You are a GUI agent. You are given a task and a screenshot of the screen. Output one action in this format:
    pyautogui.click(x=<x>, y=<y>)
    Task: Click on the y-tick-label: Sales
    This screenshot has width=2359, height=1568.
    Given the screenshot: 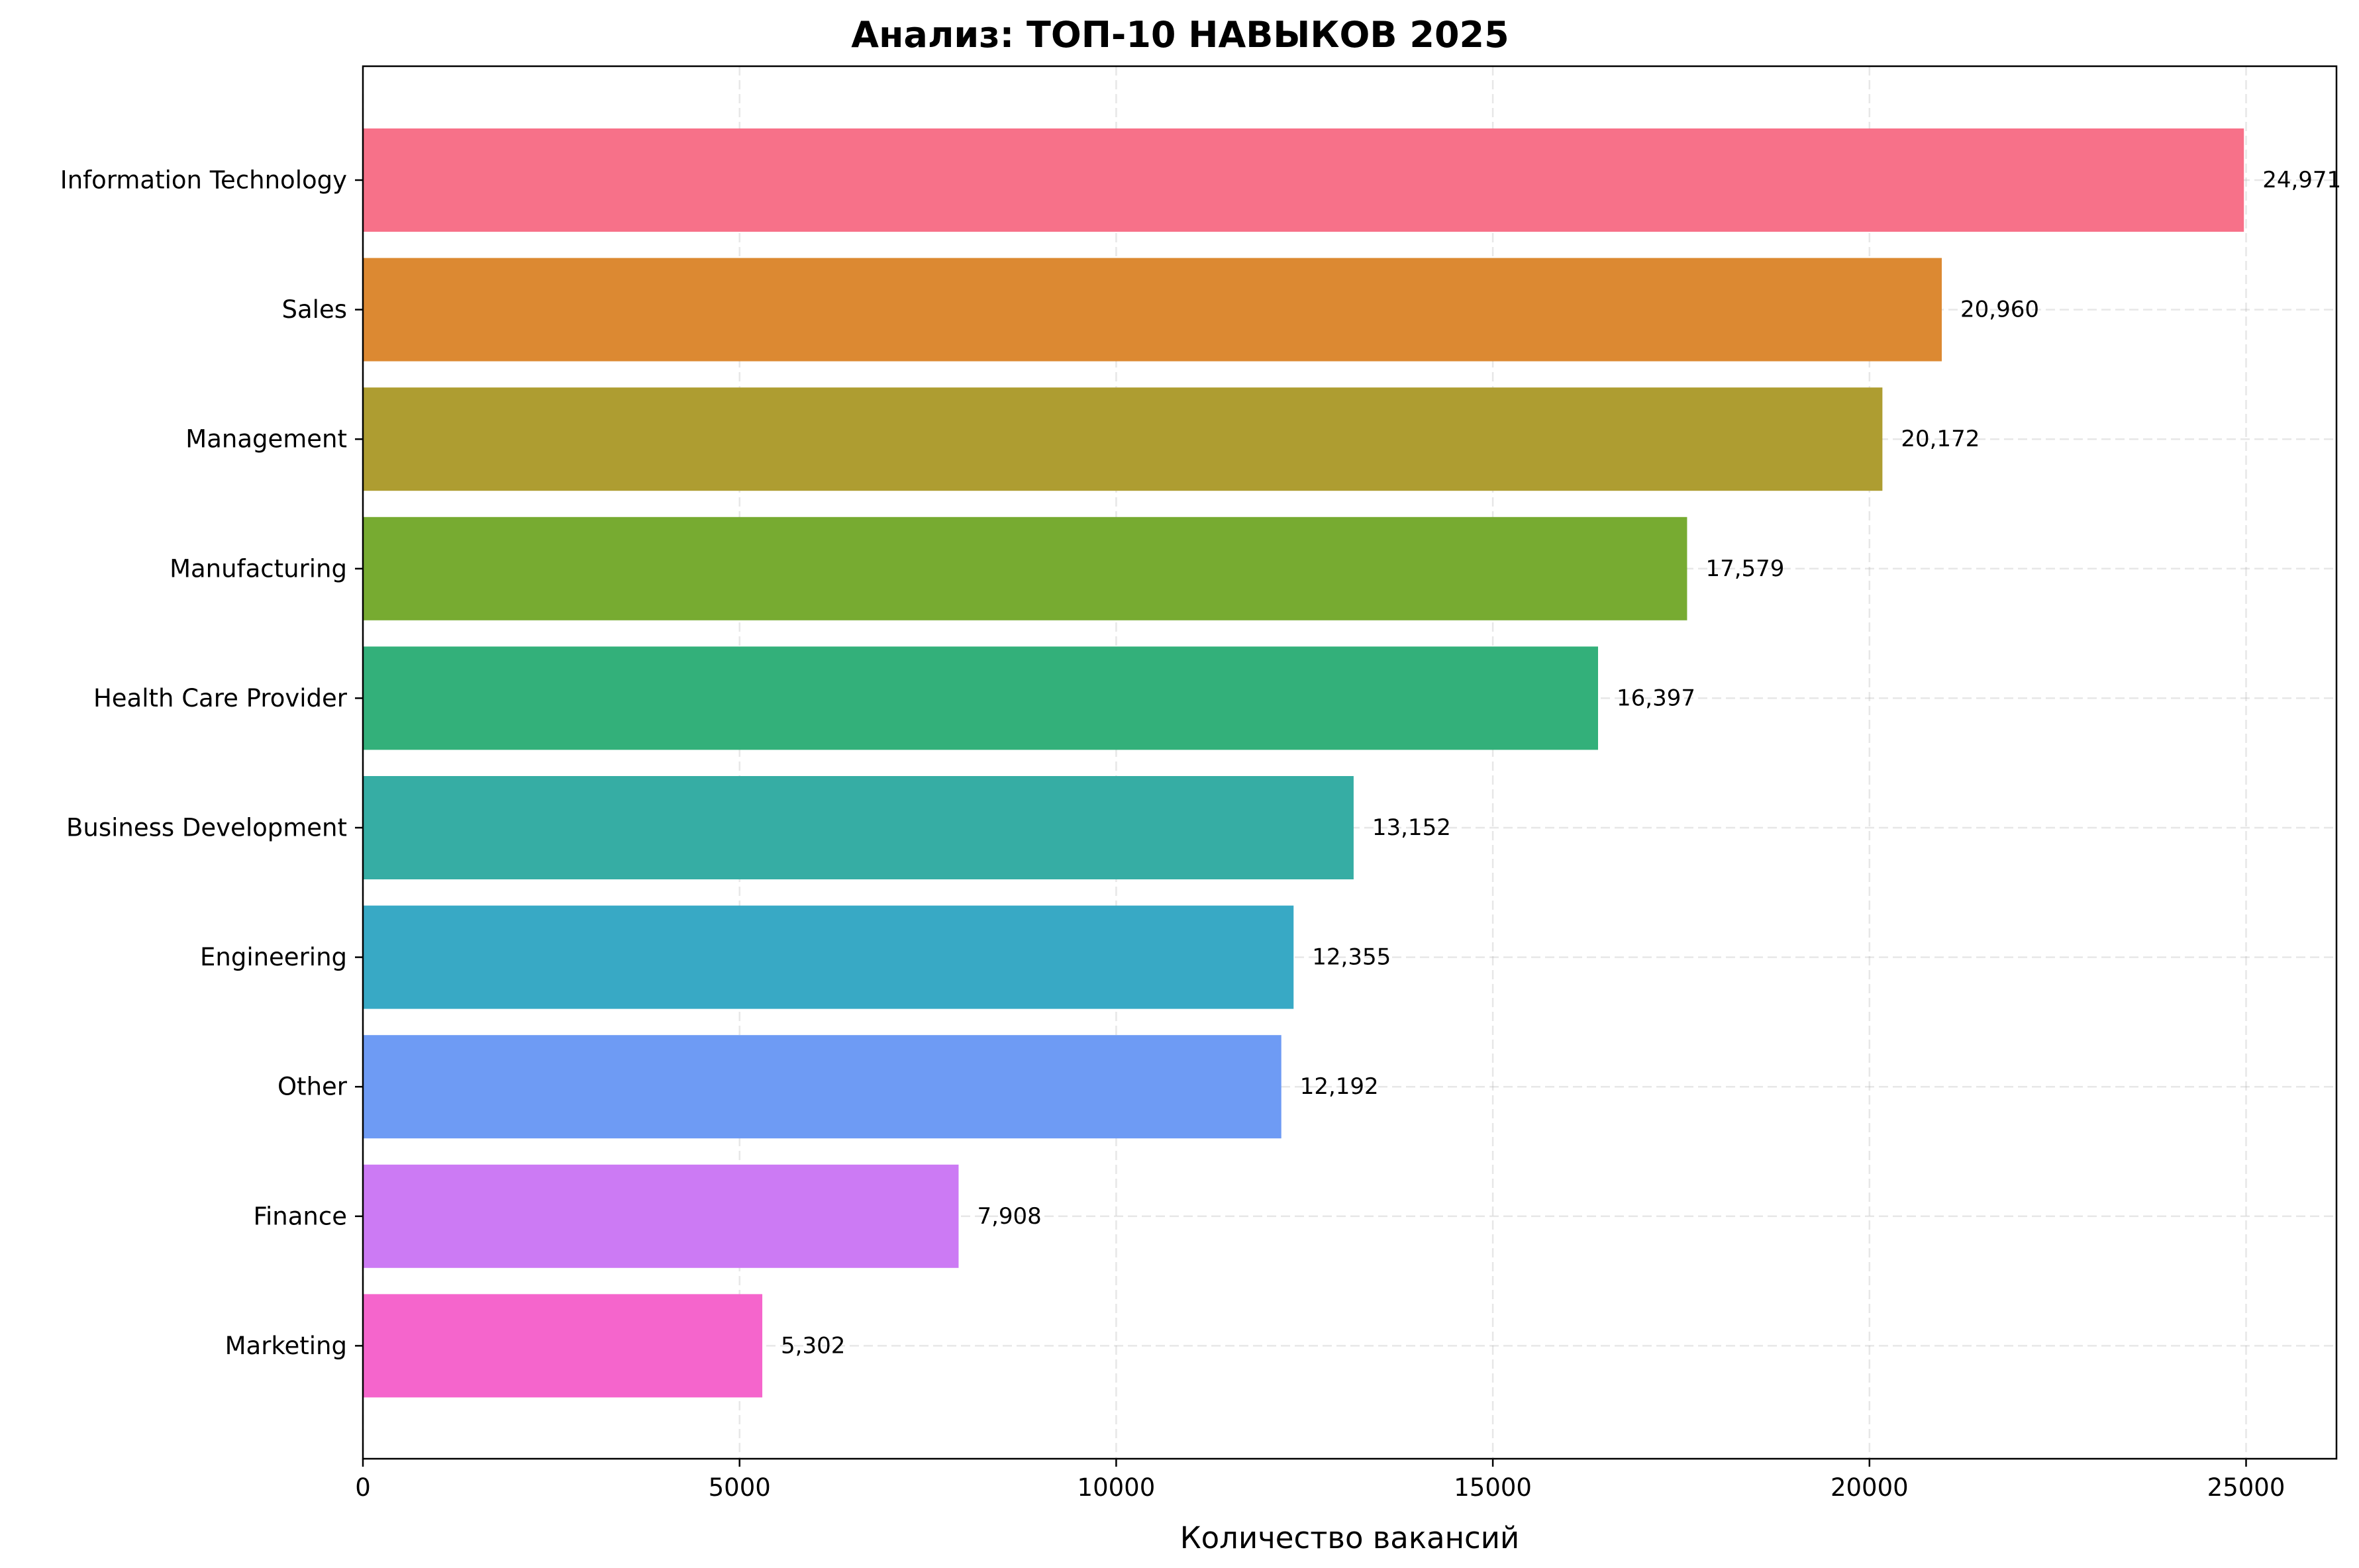 What is the action you would take?
    pyautogui.click(x=314, y=309)
    